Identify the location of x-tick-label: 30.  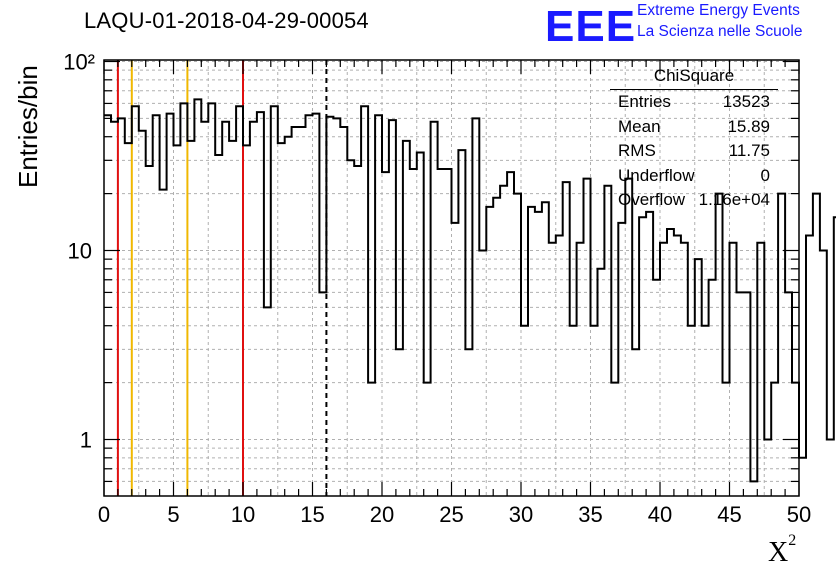
(521, 514).